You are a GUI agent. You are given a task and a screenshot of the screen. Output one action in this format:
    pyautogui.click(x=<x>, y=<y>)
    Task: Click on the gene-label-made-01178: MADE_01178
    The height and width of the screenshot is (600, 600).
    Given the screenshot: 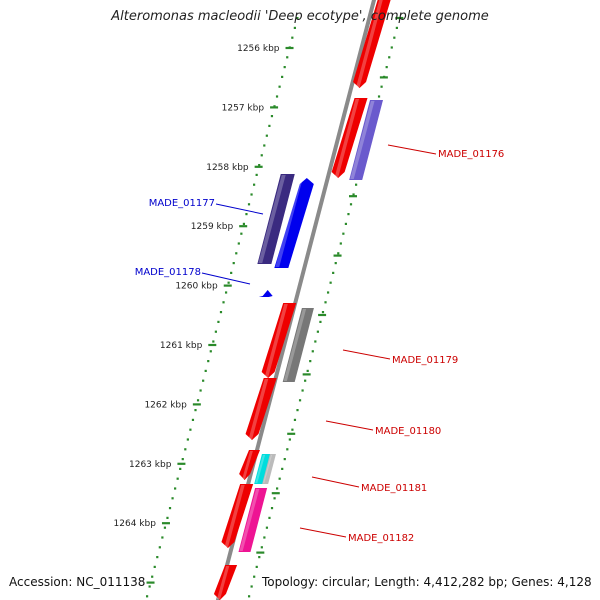 What is the action you would take?
    pyautogui.click(x=168, y=272)
    